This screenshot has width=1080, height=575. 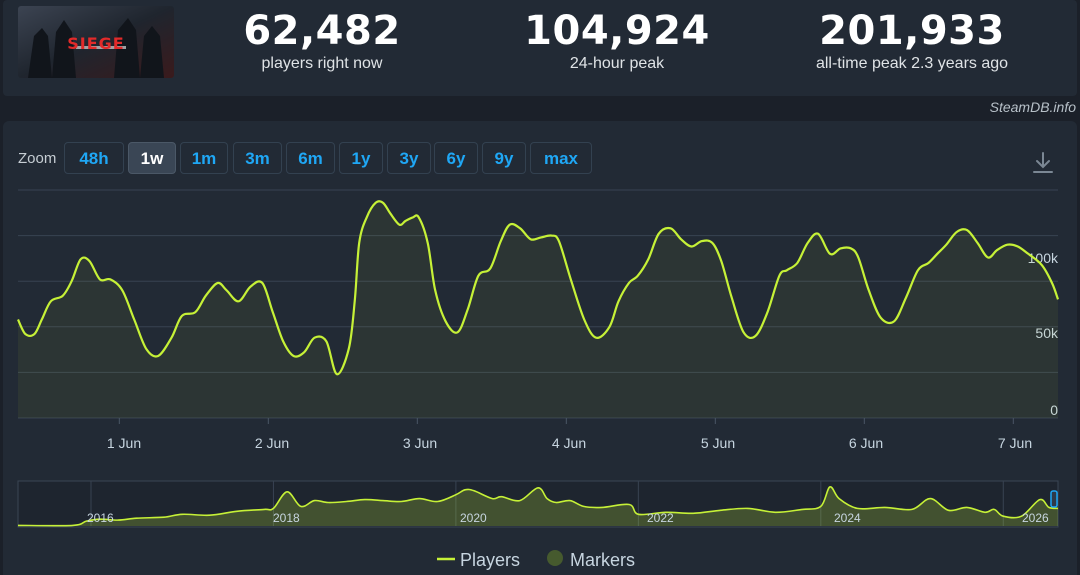 What do you see at coordinates (1043, 163) in the screenshot?
I see `download-icon` at bounding box center [1043, 163].